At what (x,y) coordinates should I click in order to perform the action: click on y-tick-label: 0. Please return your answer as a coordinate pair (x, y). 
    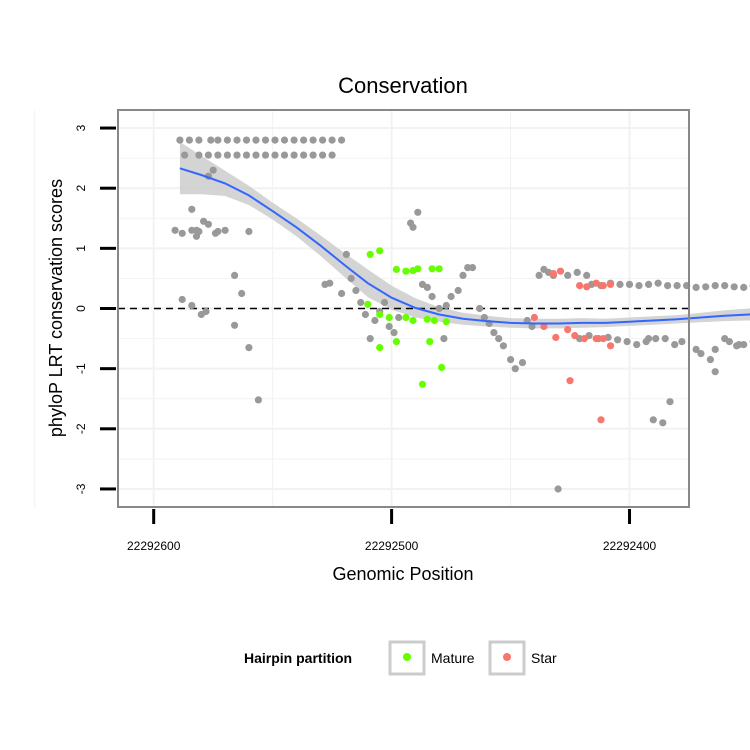
    Looking at the image, I should click on (81, 308).